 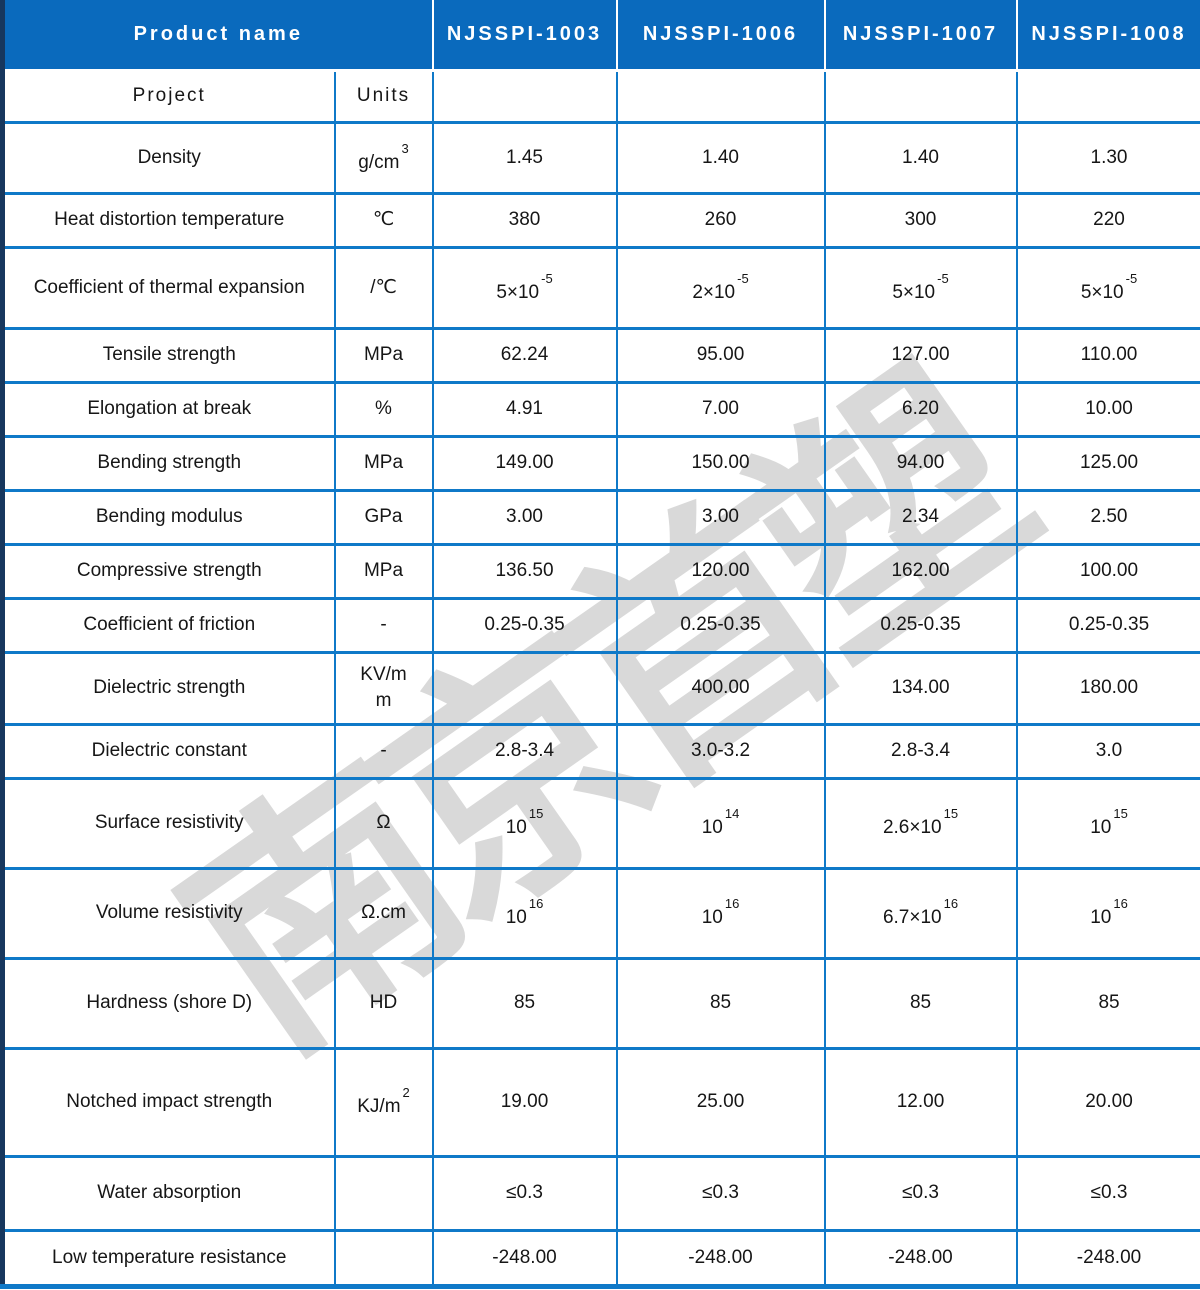 What do you see at coordinates (920, 36) in the screenshot?
I see `product-header-njsspi-1007: NJSSPI-1007` at bounding box center [920, 36].